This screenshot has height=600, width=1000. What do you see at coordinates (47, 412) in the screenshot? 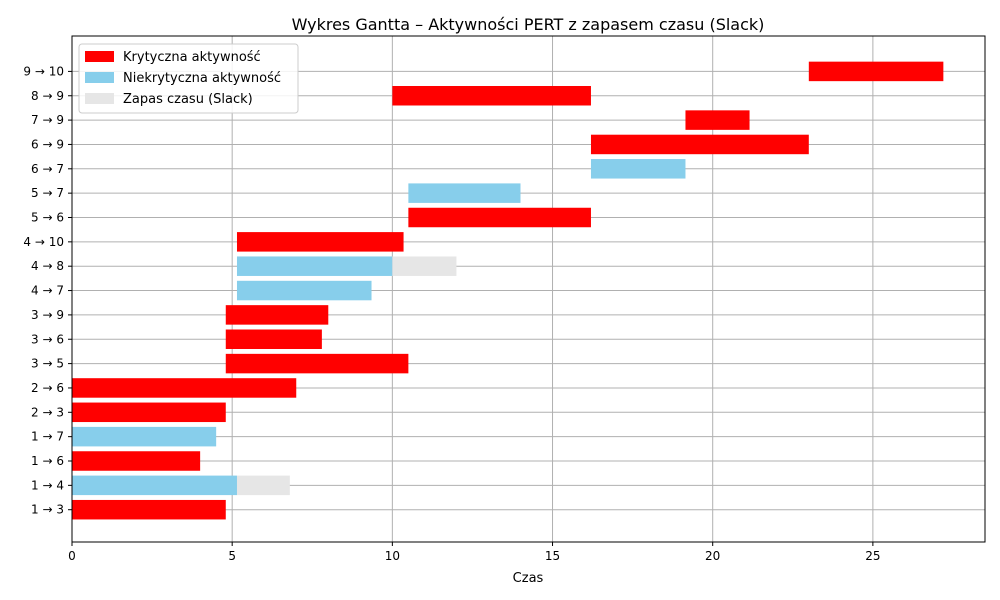
I see `y-tick-label: 2 → 3` at bounding box center [47, 412].